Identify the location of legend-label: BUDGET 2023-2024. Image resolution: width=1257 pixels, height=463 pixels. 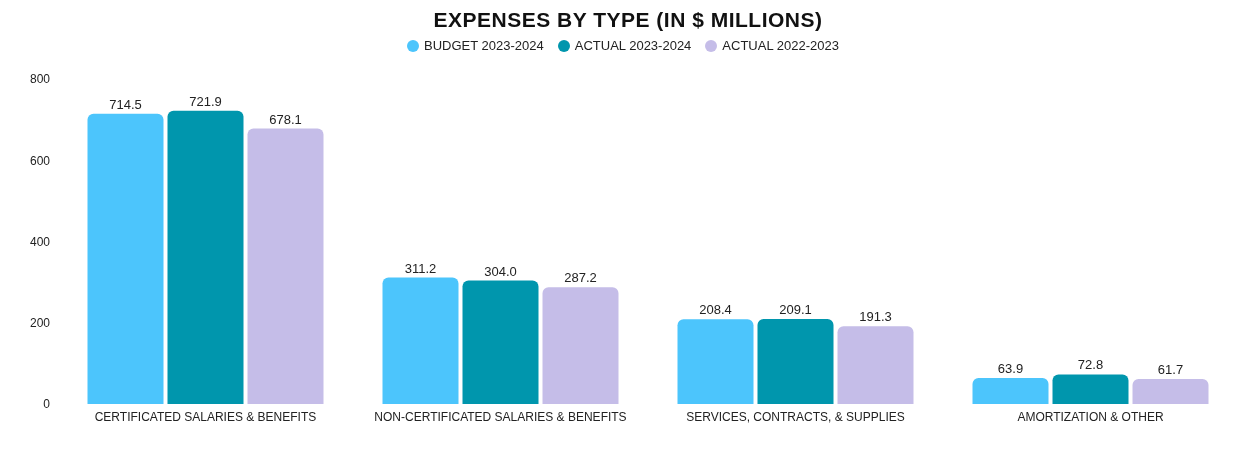
(484, 45).